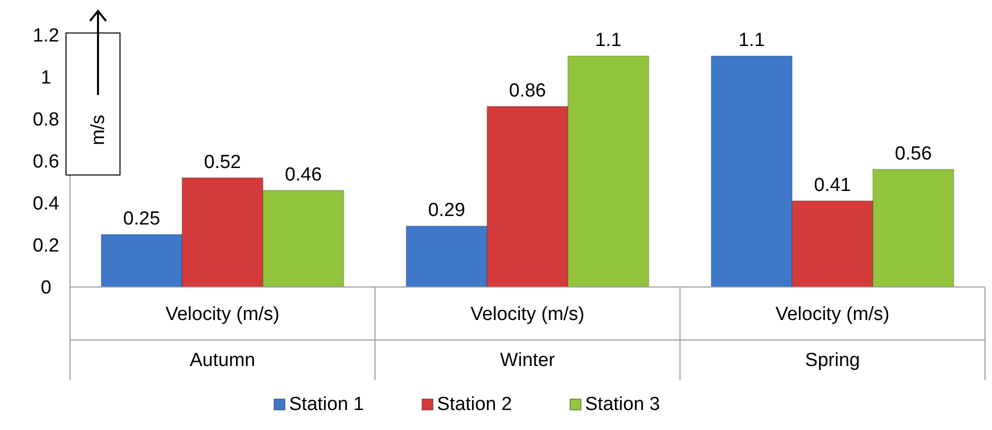 The height and width of the screenshot is (430, 992). I want to click on y-tick-label: 1, so click(46, 78).